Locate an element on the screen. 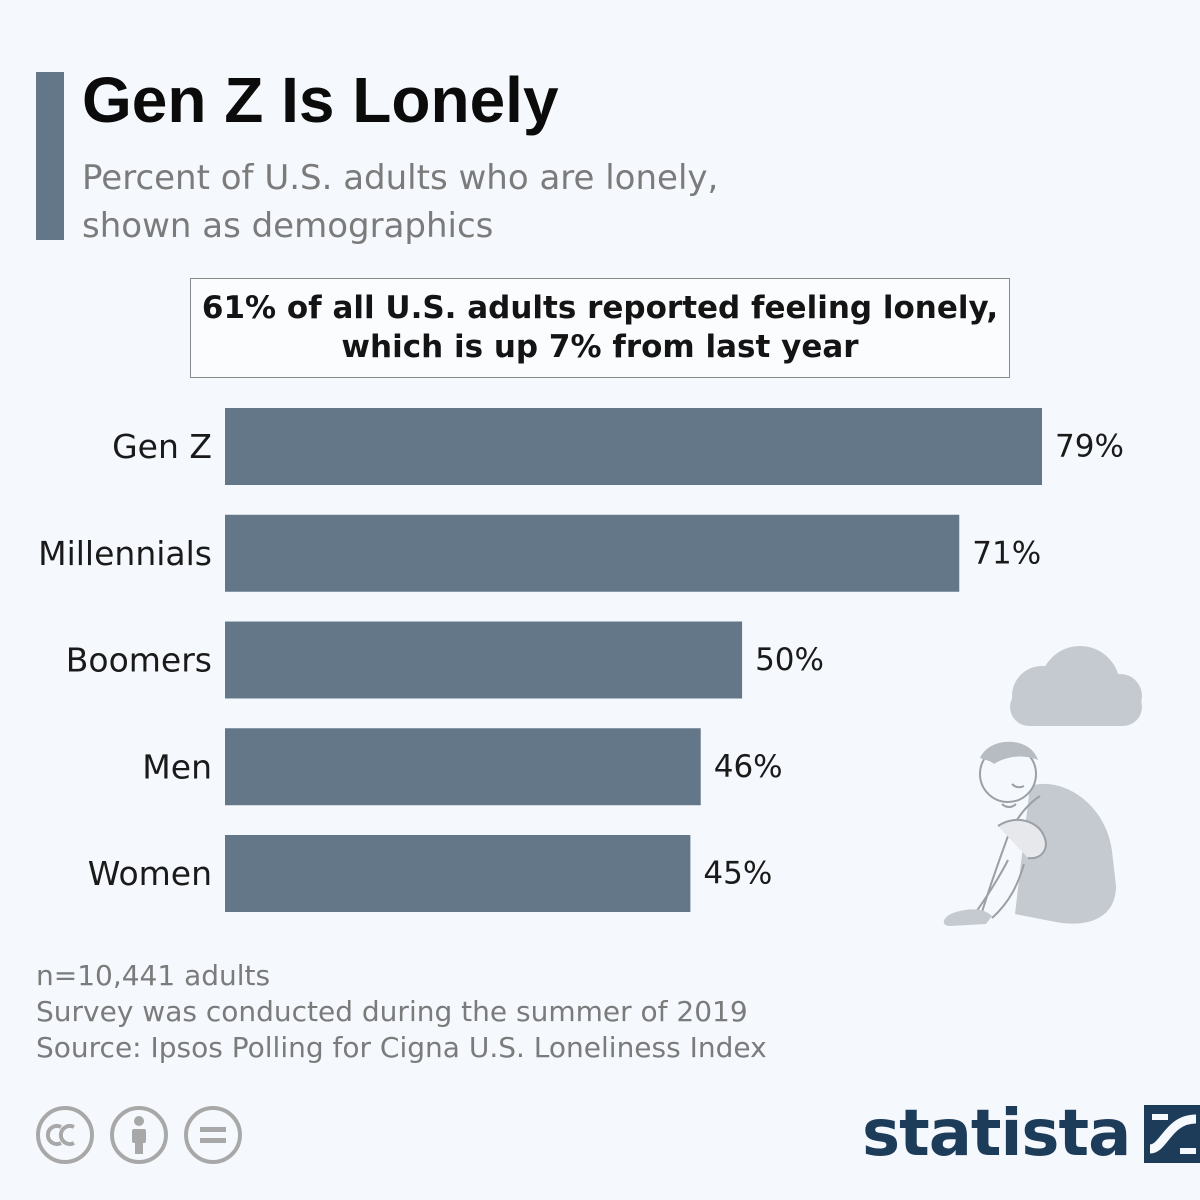  category-label: Gen Z is located at coordinates (162, 446).